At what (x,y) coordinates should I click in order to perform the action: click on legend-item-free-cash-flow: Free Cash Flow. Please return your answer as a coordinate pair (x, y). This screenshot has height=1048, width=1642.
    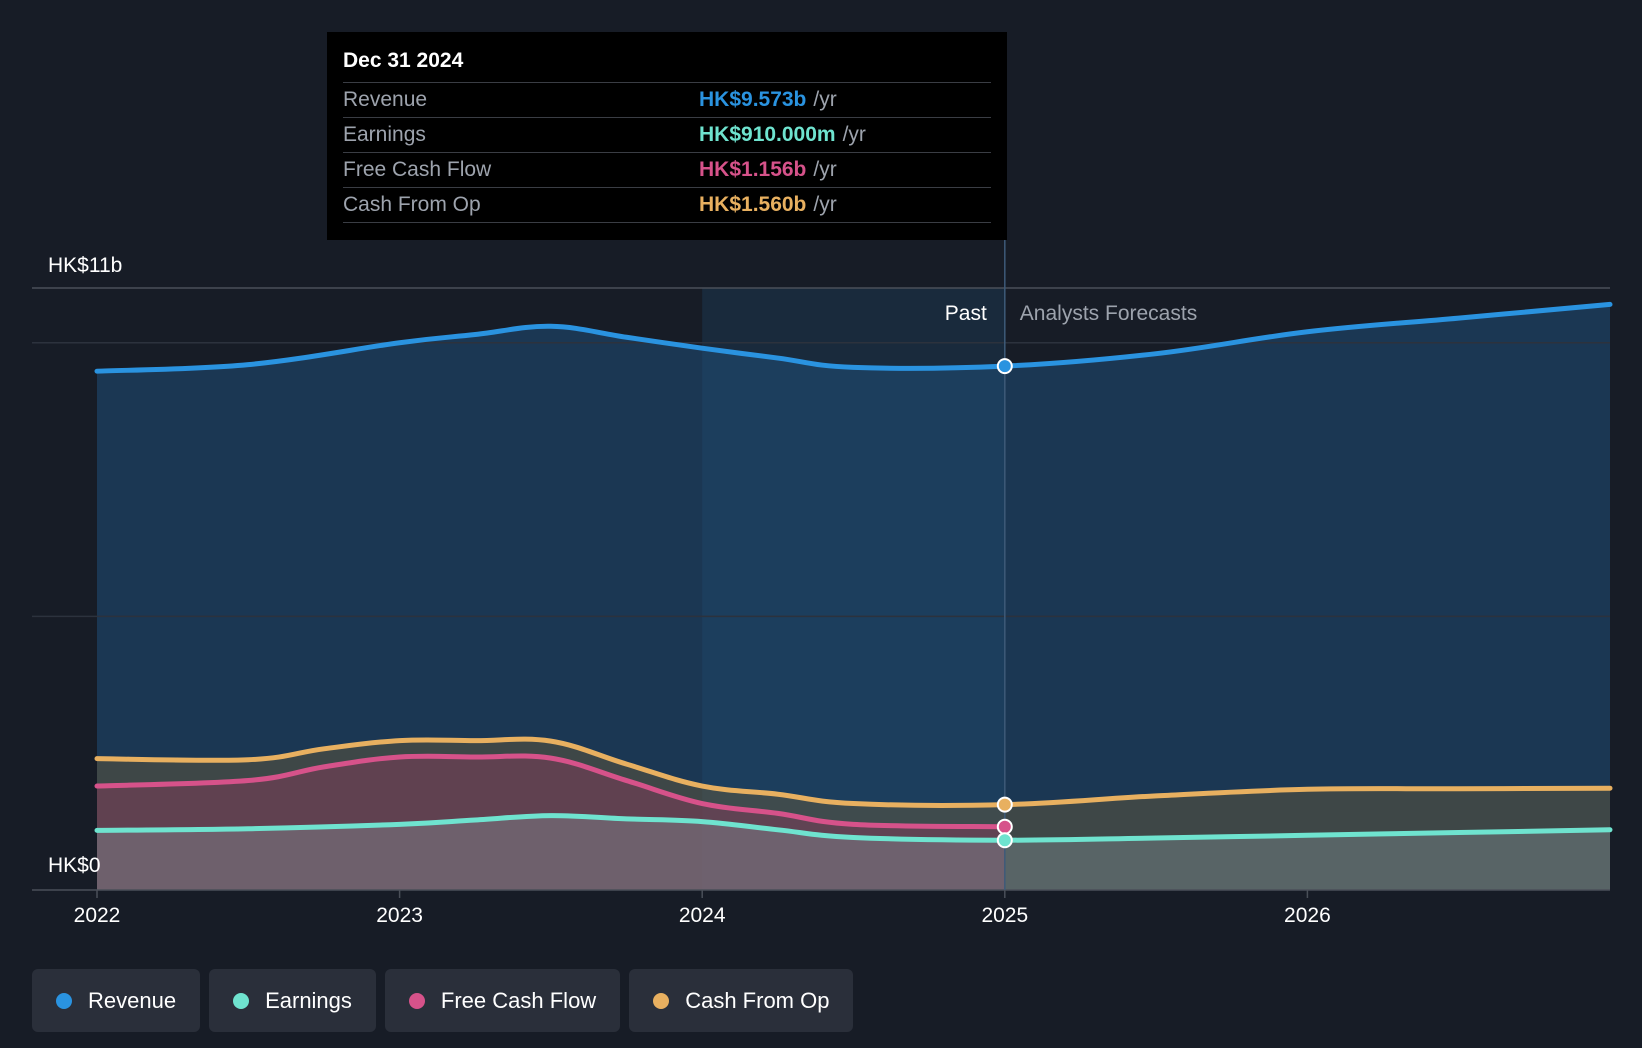
    Looking at the image, I should click on (502, 1000).